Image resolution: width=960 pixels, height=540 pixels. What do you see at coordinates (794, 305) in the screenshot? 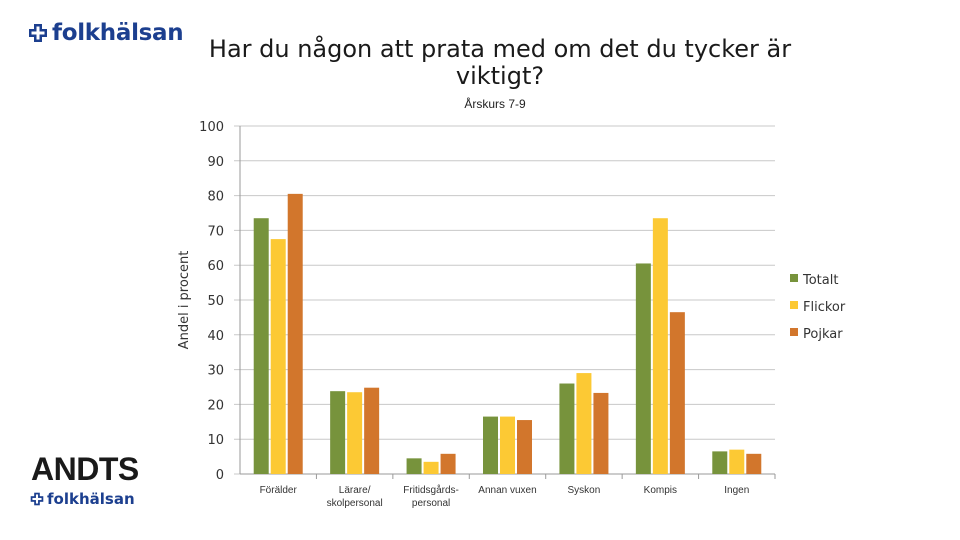
I see `legend-swatch-flickor` at bounding box center [794, 305].